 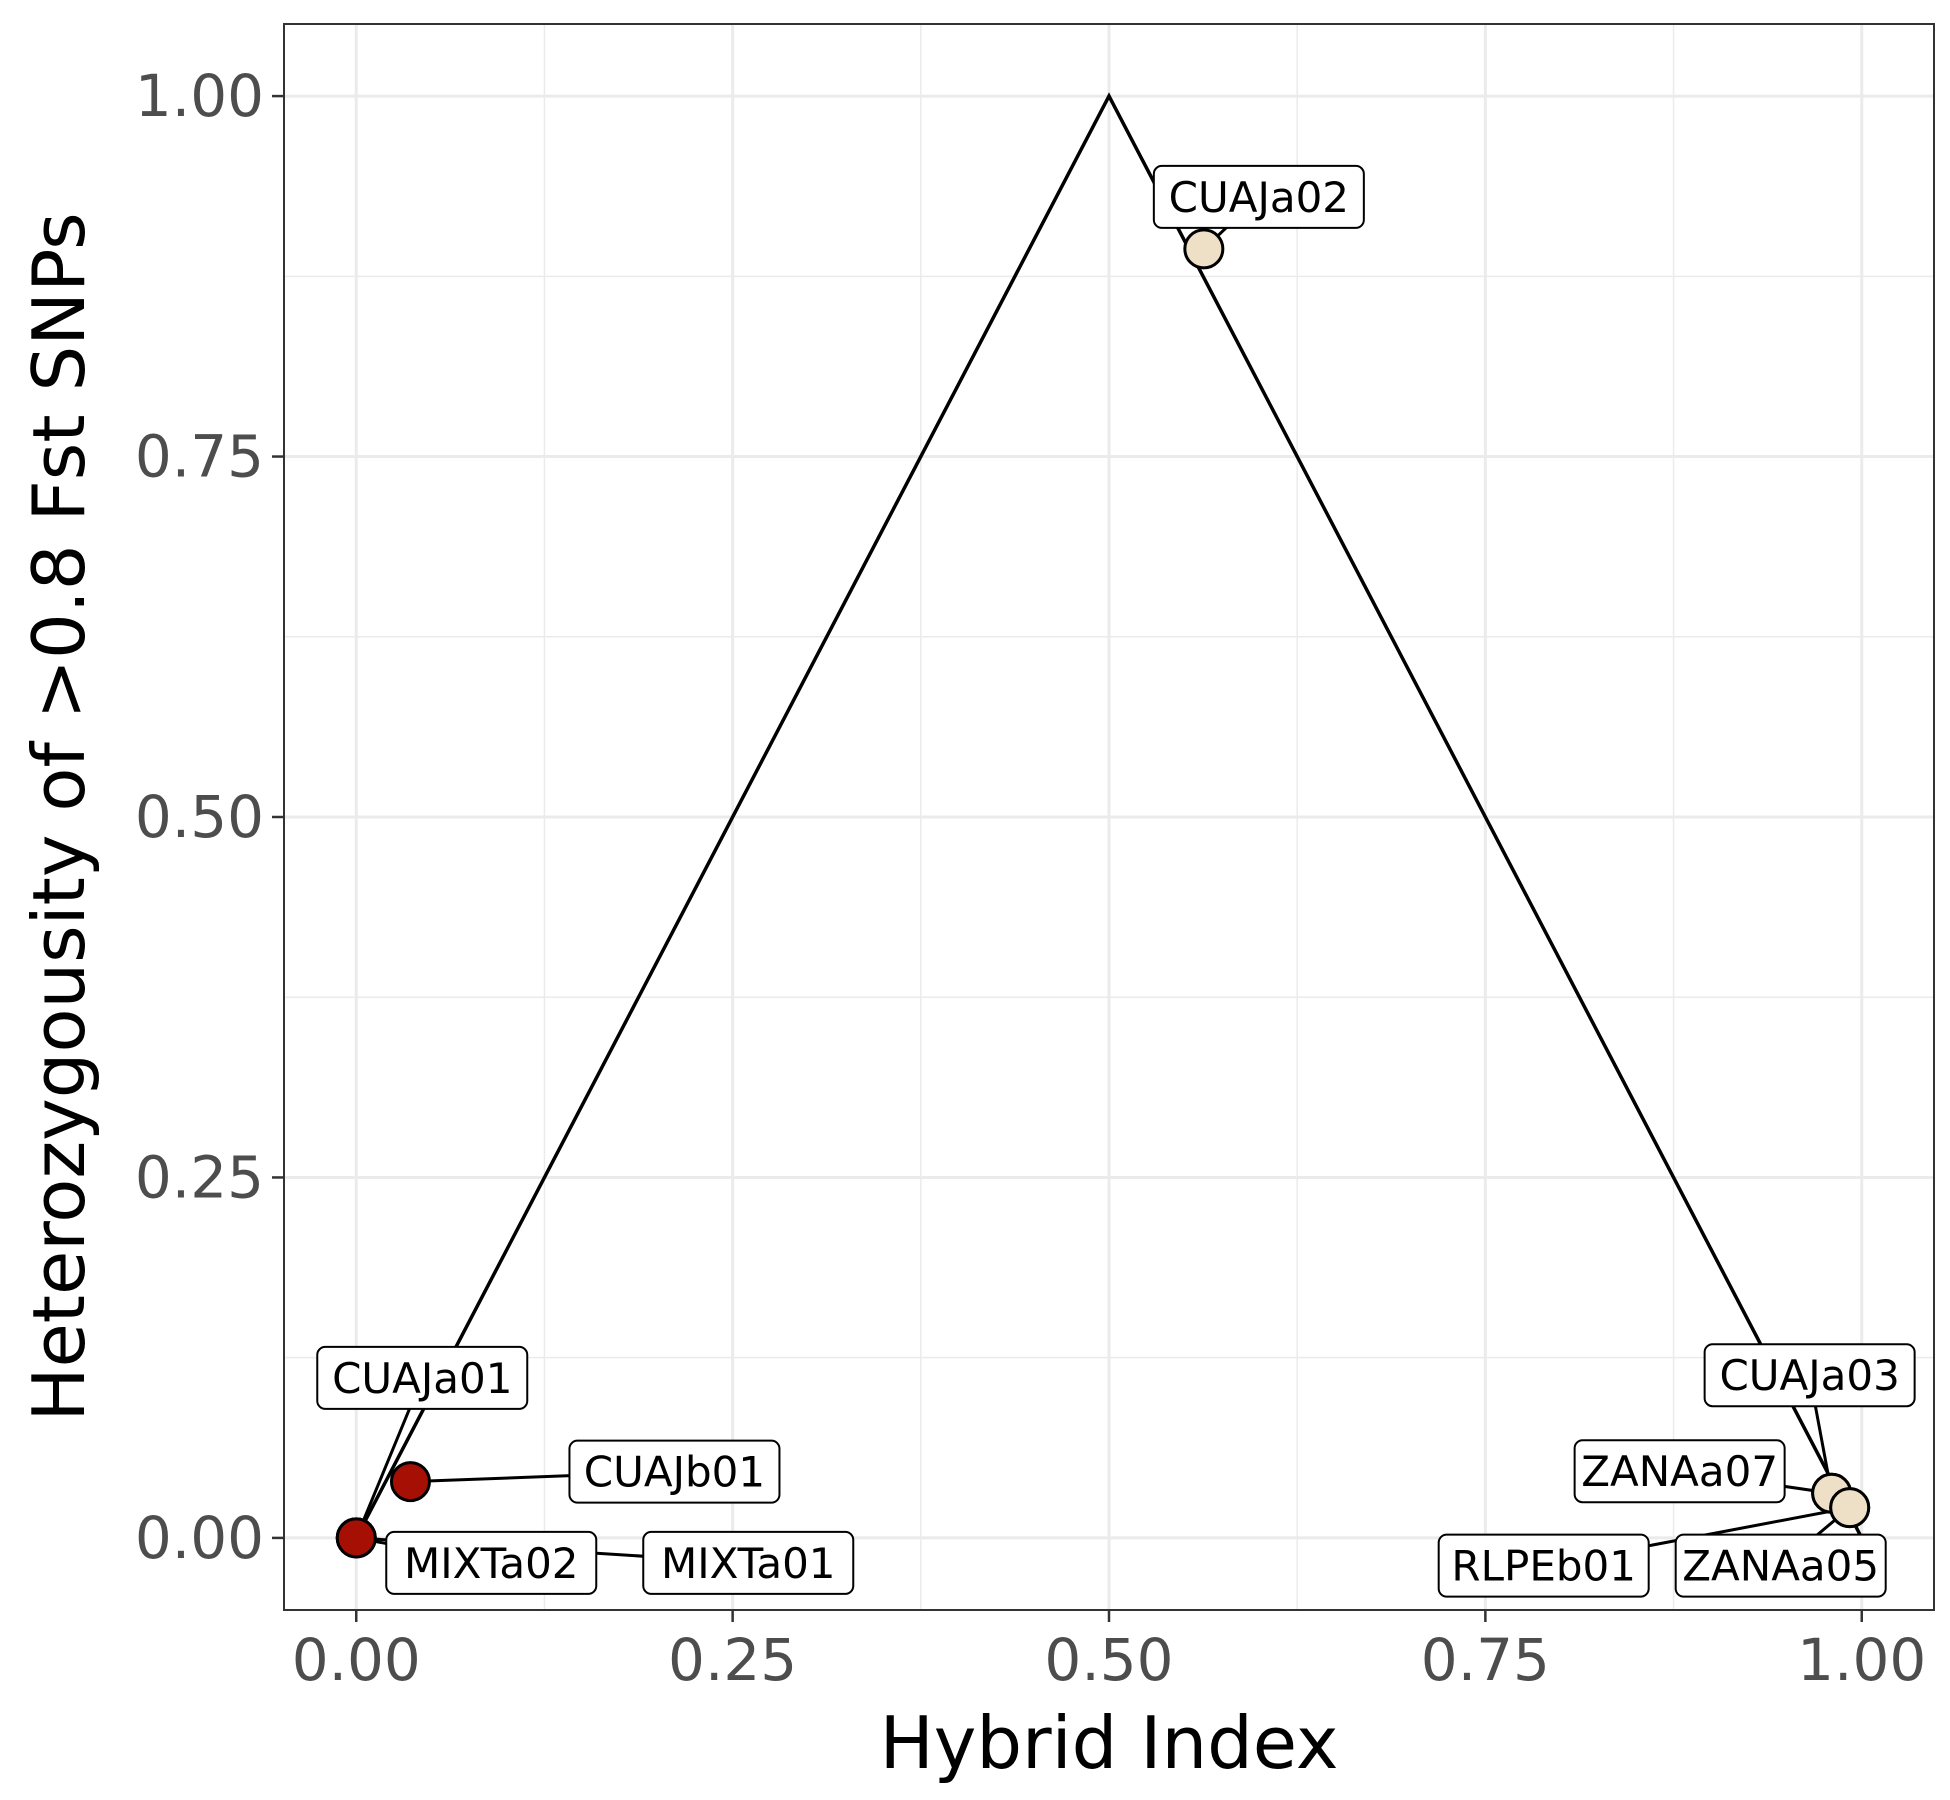 I want to click on y-axis-ticks: 0.00 0.25 0.50 0.75 1.00, so click(x=209, y=817).